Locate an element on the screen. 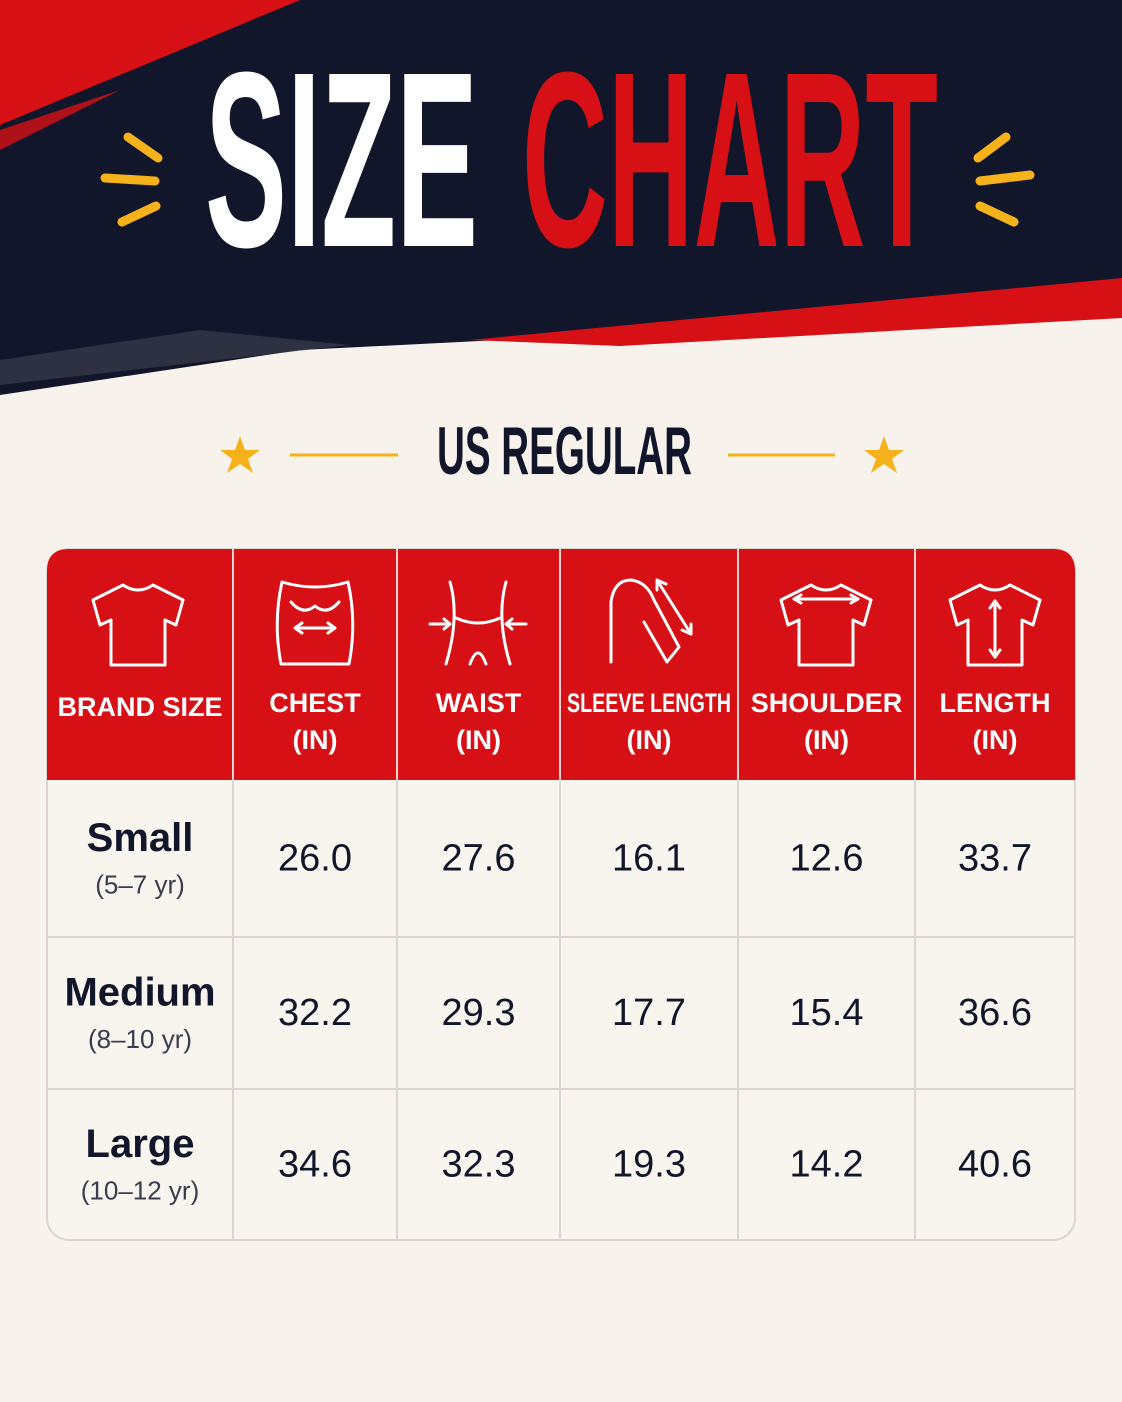 This screenshot has width=1122, height=1402. star-left is located at coordinates (240, 454).